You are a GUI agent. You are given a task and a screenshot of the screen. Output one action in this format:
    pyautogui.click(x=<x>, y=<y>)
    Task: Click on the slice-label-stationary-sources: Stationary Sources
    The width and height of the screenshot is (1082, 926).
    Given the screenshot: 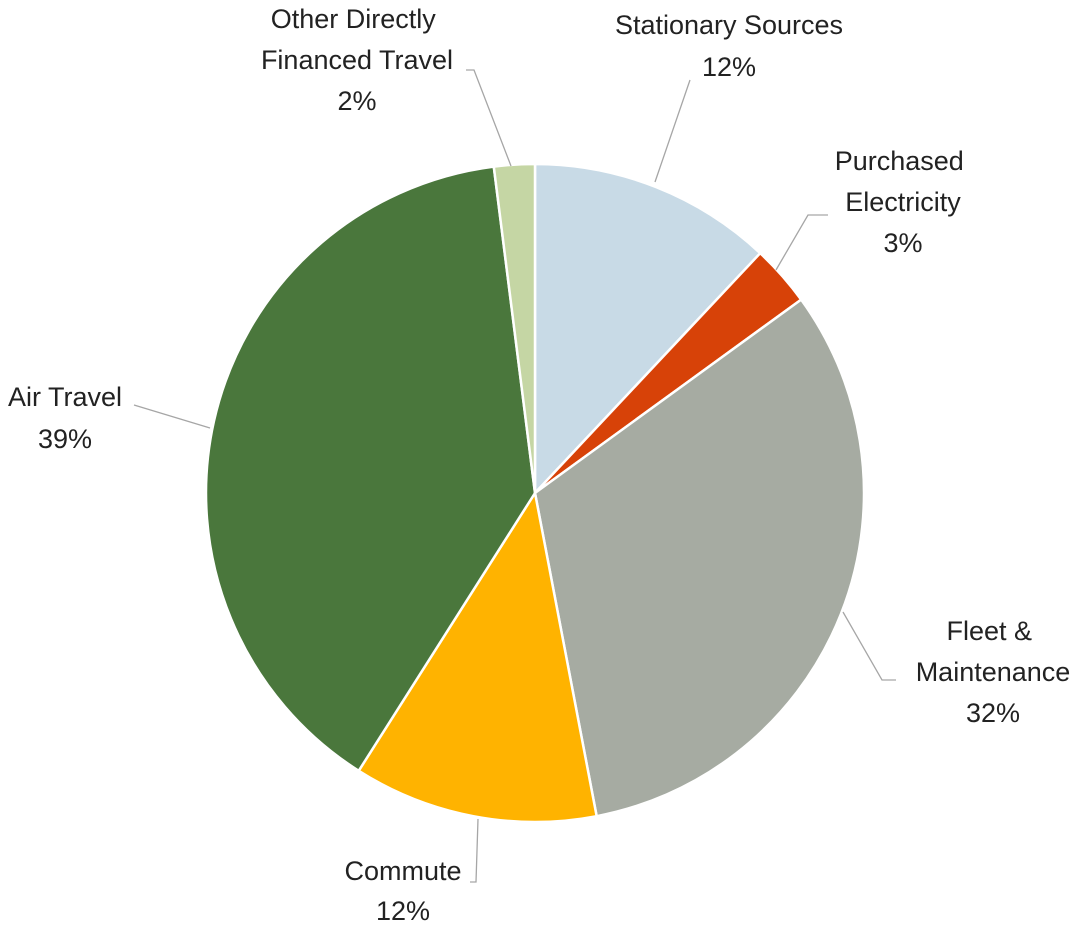 What is the action you would take?
    pyautogui.click(x=729, y=25)
    